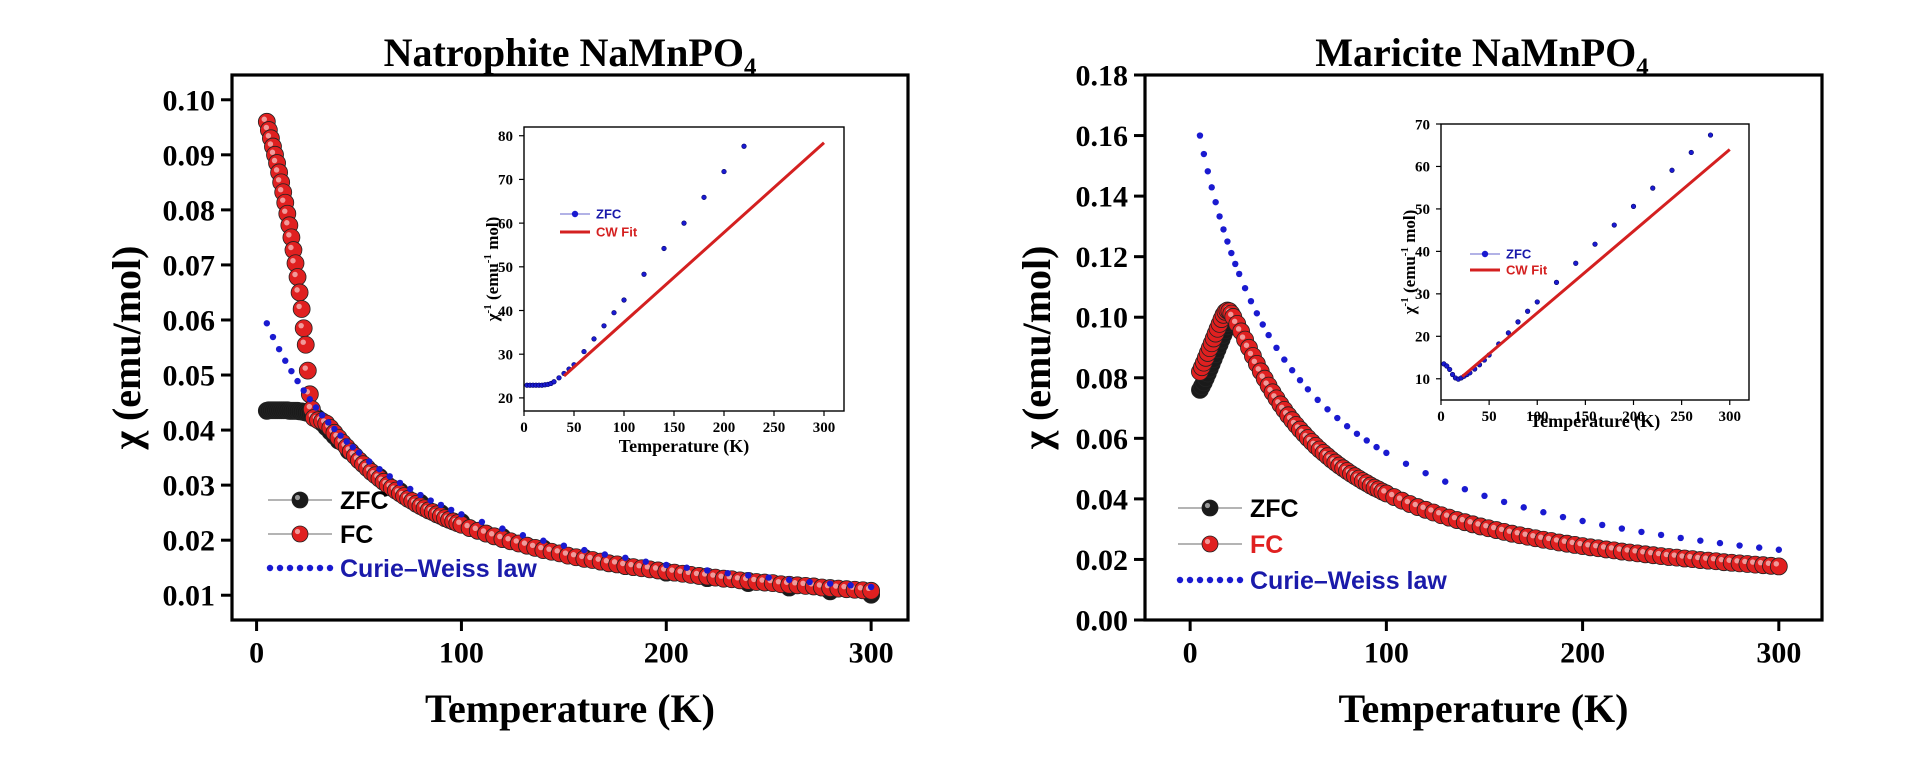 The width and height of the screenshot is (1920, 768). Describe the element at coordinates (505, 137) in the screenshot. I see `y-tick-label: 80` at that location.